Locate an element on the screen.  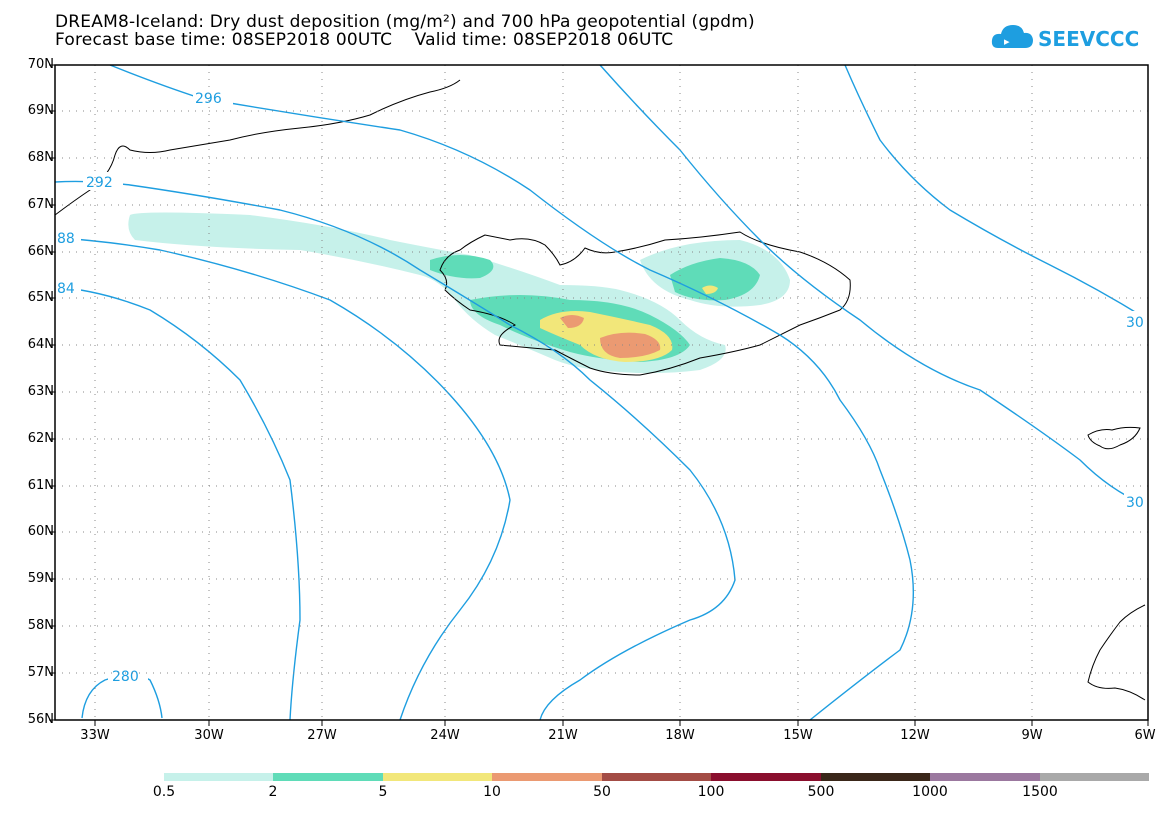
contour-label-304: 30 is located at coordinates (1135, 323).